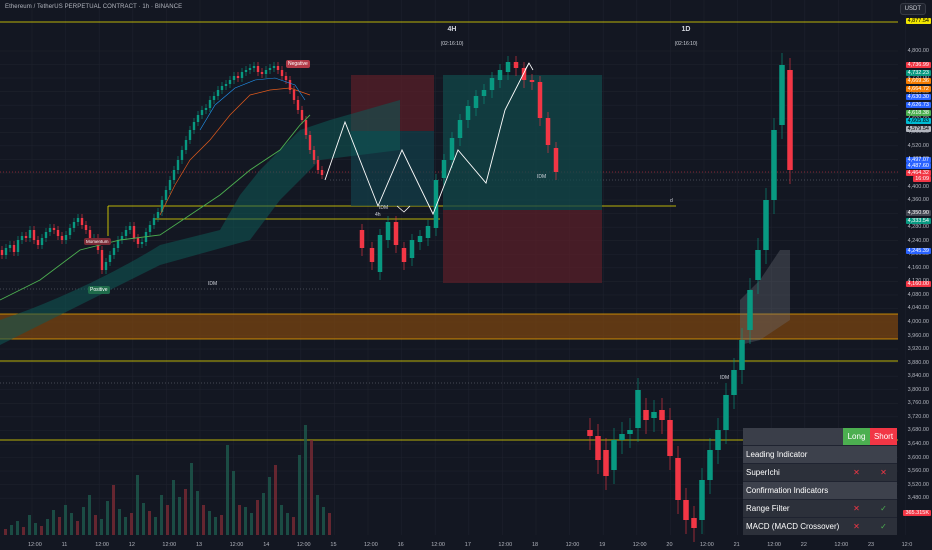  What do you see at coordinates (803, 545) in the screenshot?
I see `time-axis-label: 22` at bounding box center [803, 545].